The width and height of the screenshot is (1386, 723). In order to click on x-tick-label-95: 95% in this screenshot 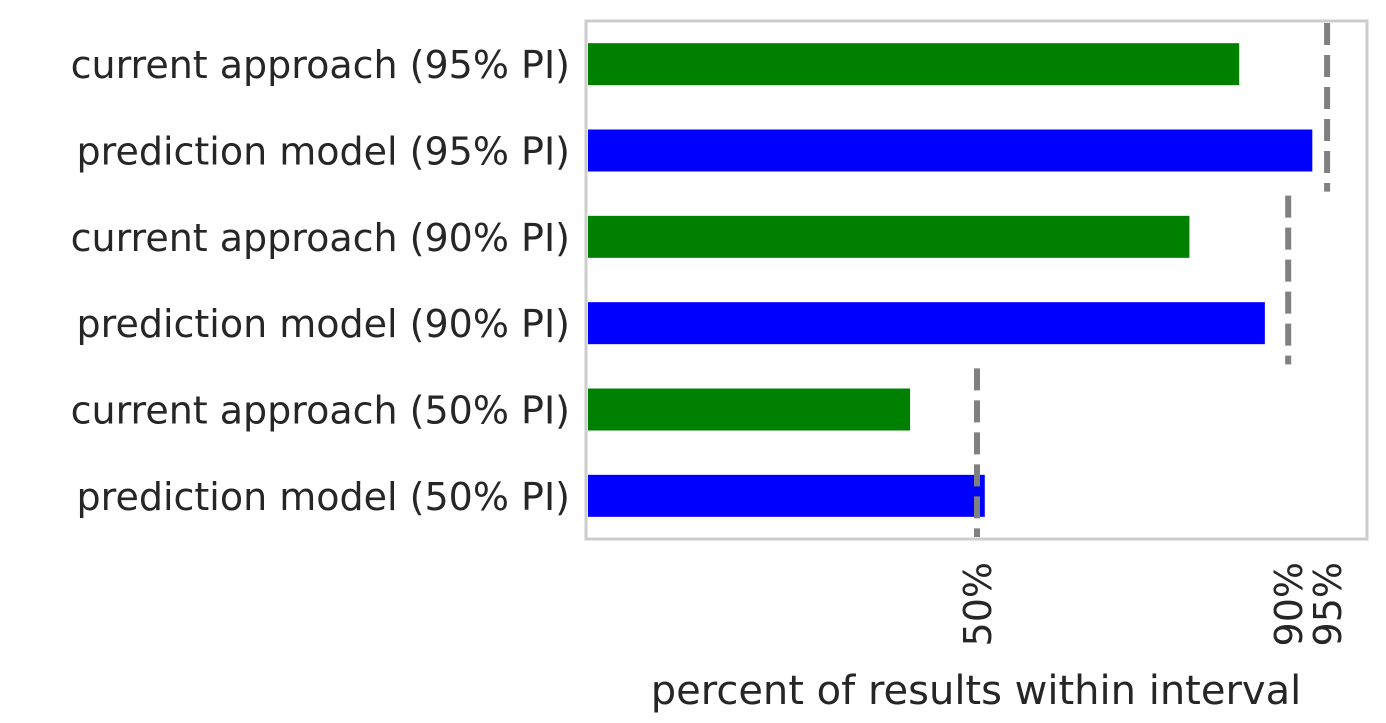, I will do `click(1328, 604)`.